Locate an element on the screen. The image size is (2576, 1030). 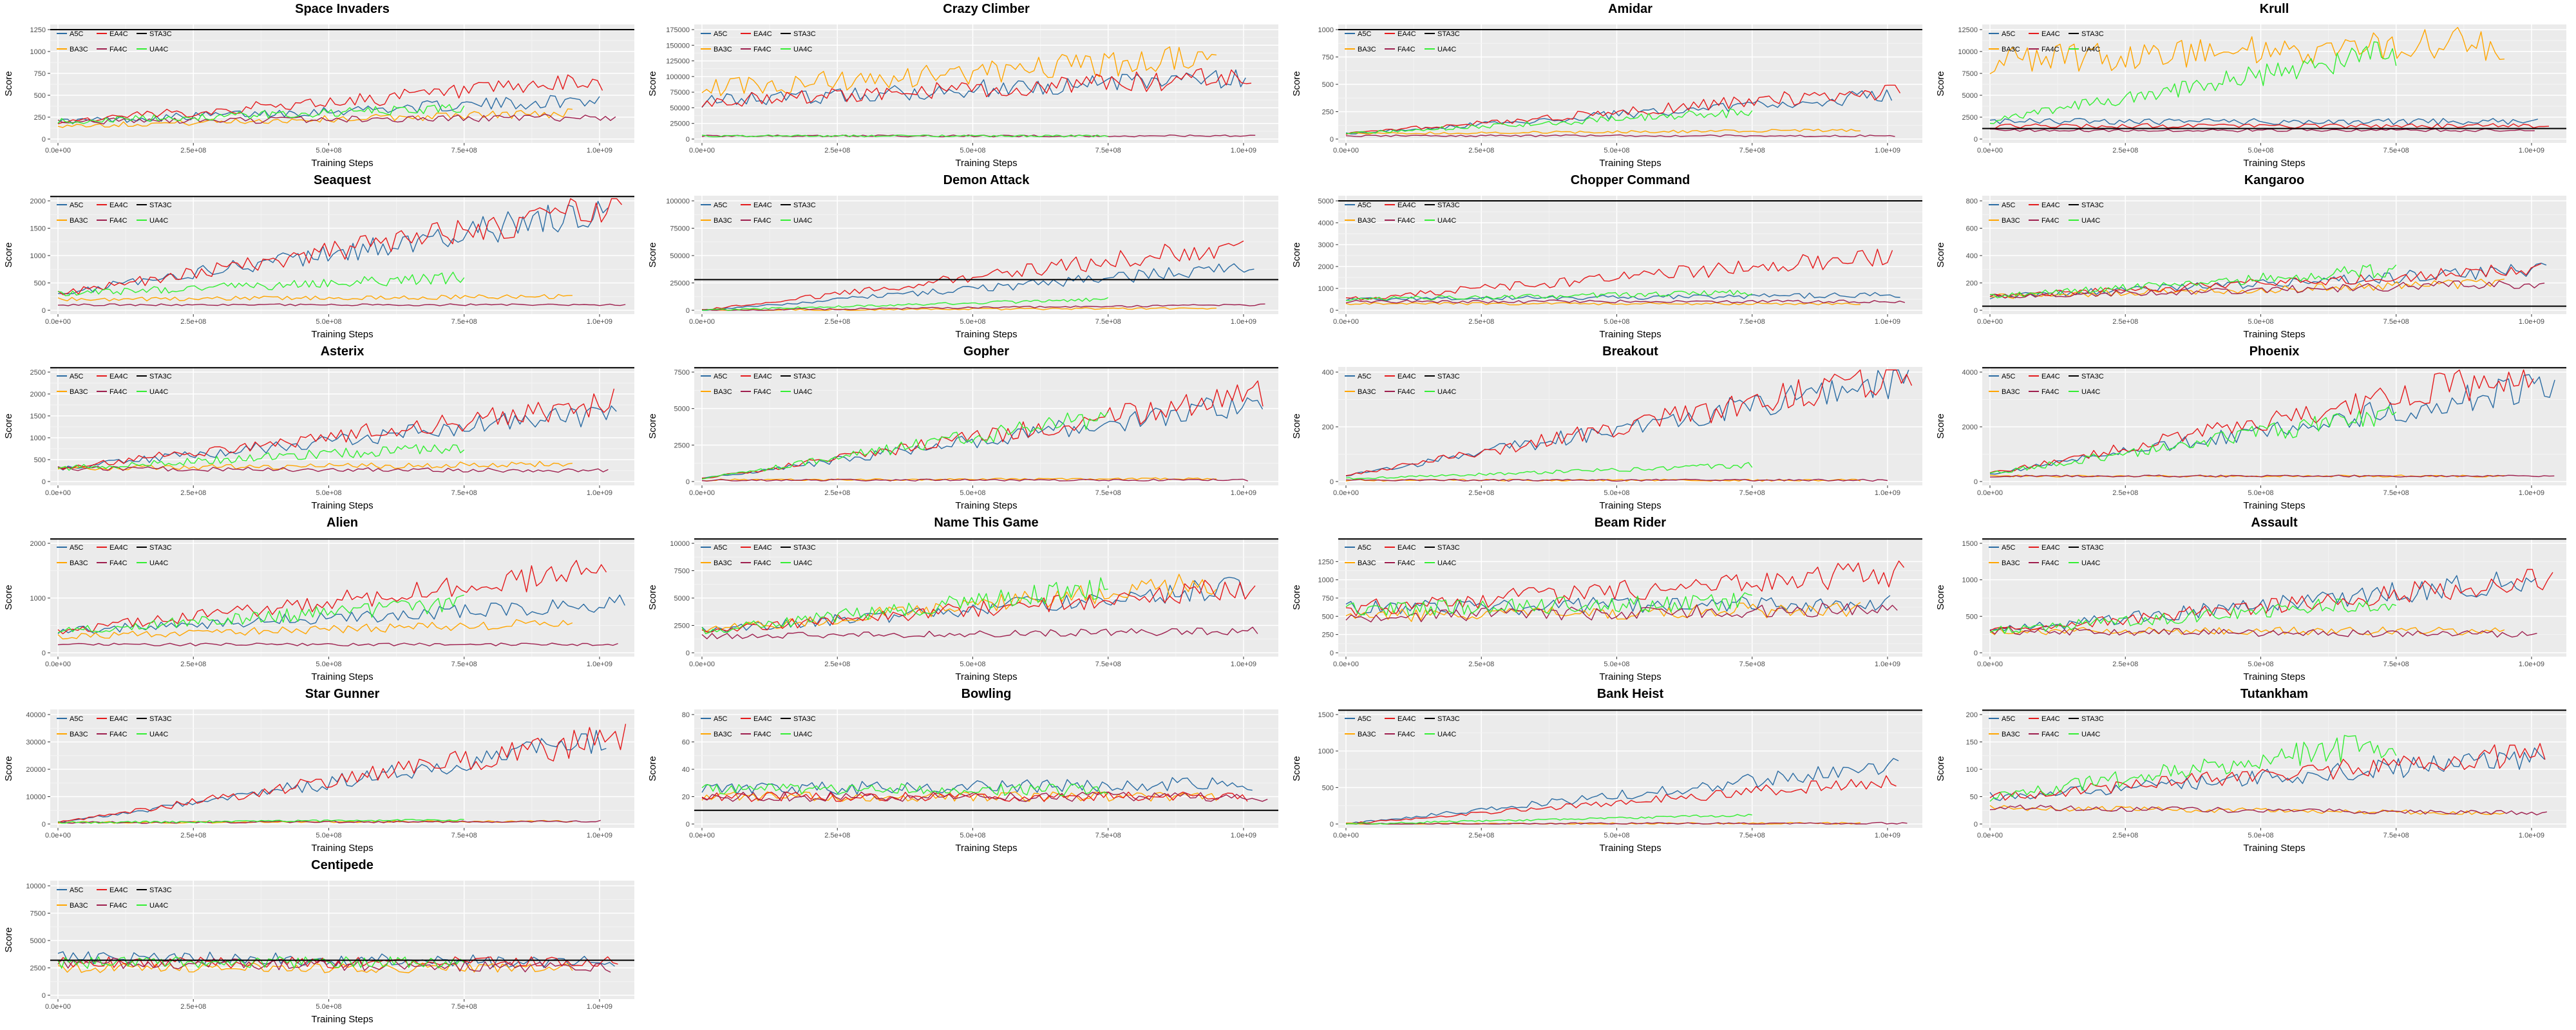
series-line-fa4c is located at coordinates (341, 304).